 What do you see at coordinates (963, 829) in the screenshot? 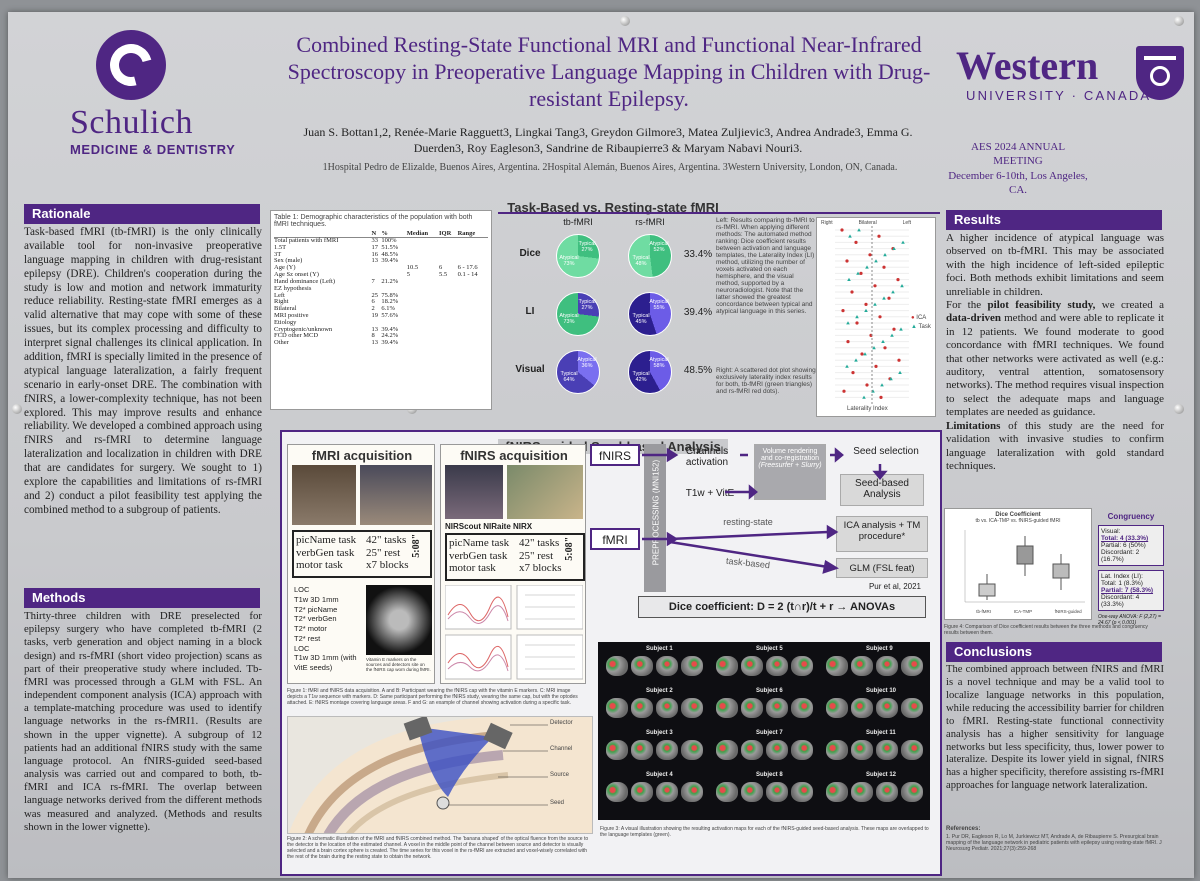
I see `references-heading: References:` at bounding box center [963, 829].